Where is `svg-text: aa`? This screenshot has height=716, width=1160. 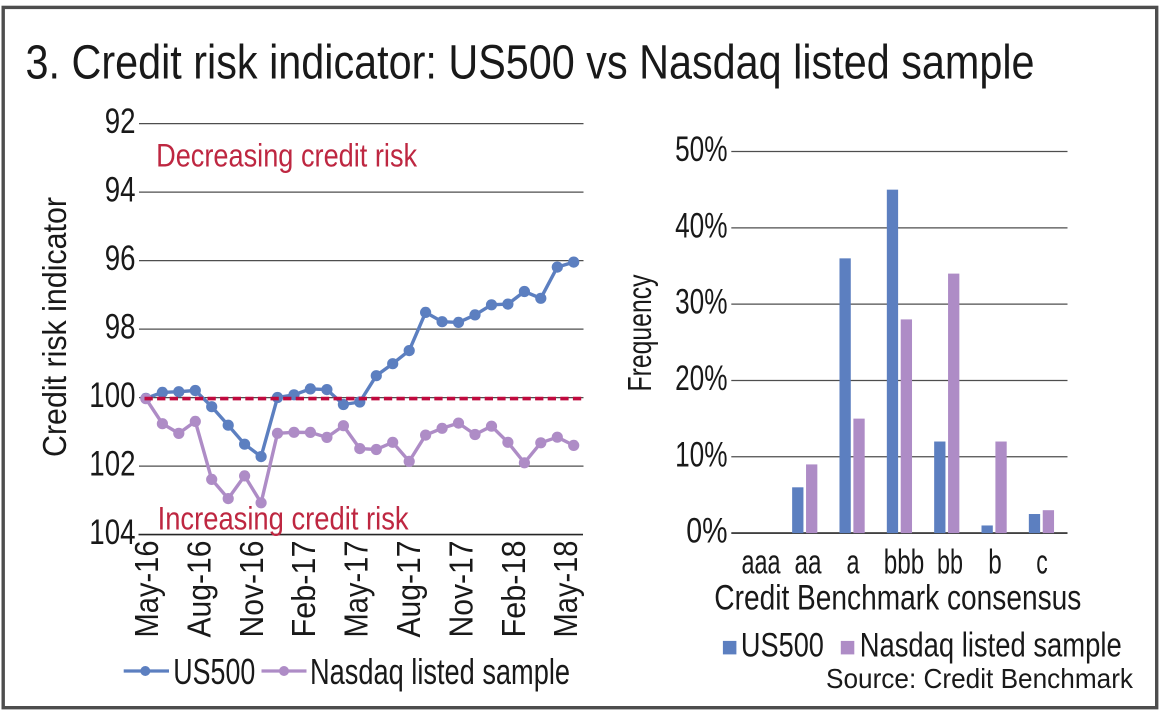 svg-text: aa is located at coordinates (808, 563).